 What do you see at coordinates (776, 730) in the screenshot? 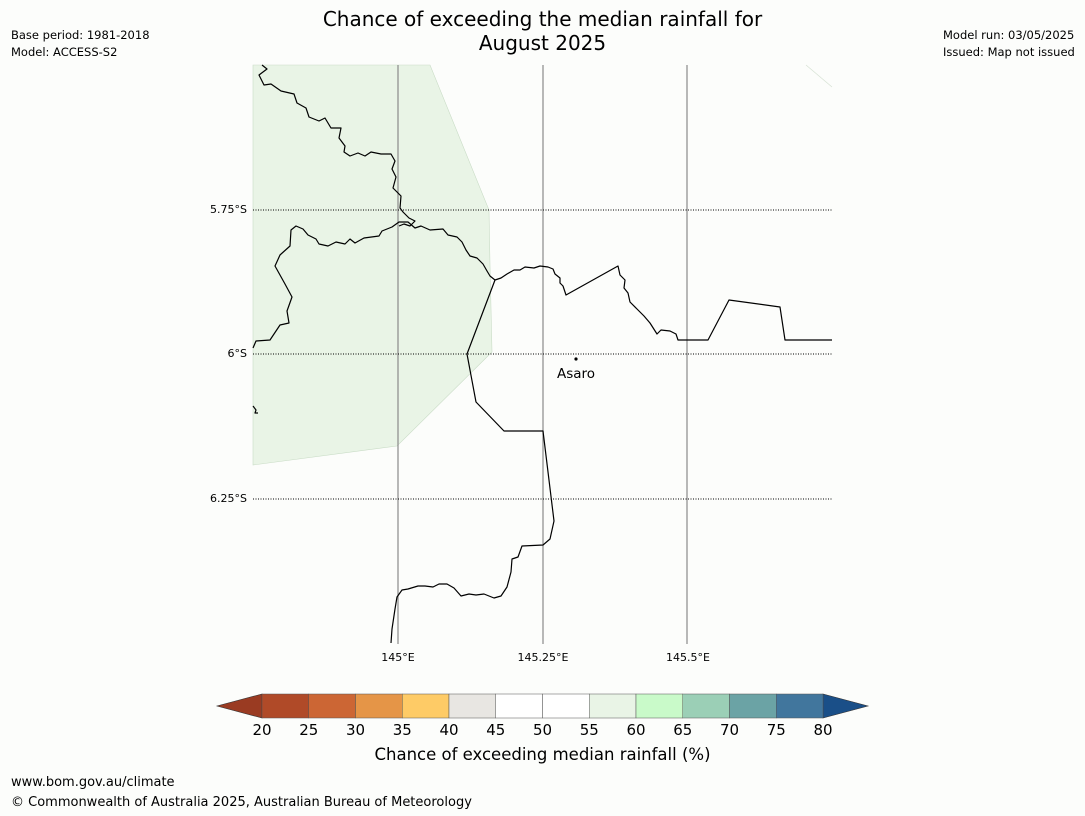
I see `colorbar-tick-label: 75` at bounding box center [776, 730].